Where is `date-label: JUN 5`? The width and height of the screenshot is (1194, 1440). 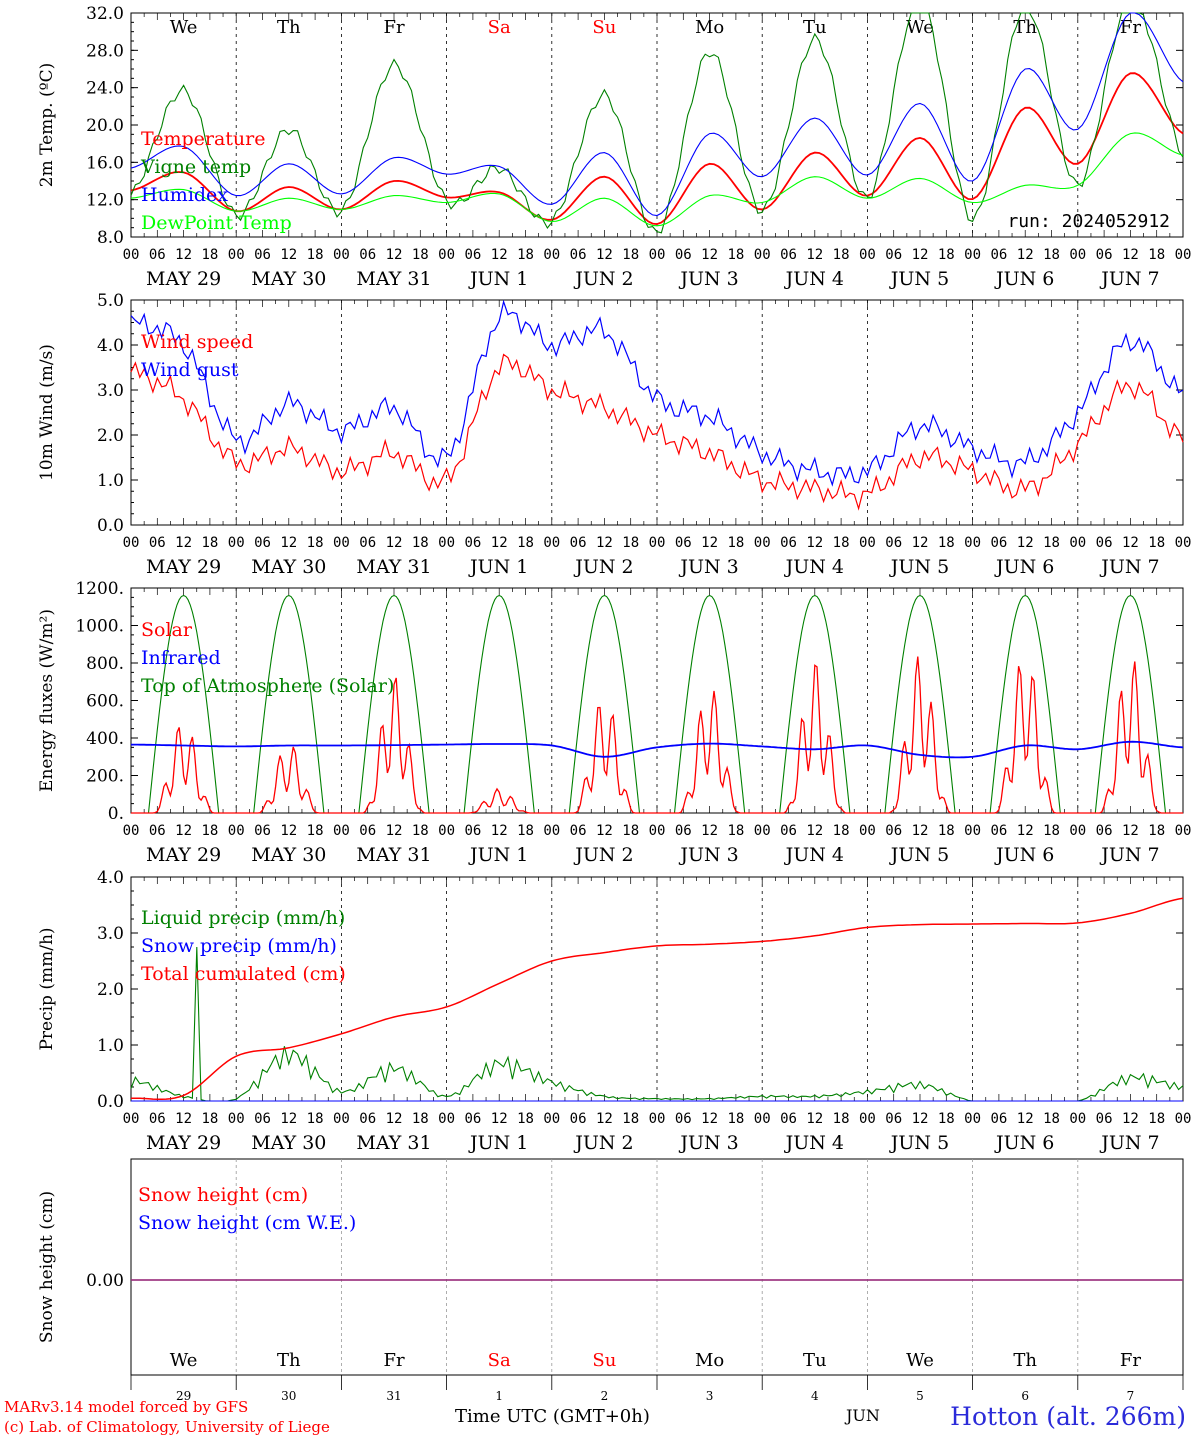 date-label: JUN 5 is located at coordinates (919, 855).